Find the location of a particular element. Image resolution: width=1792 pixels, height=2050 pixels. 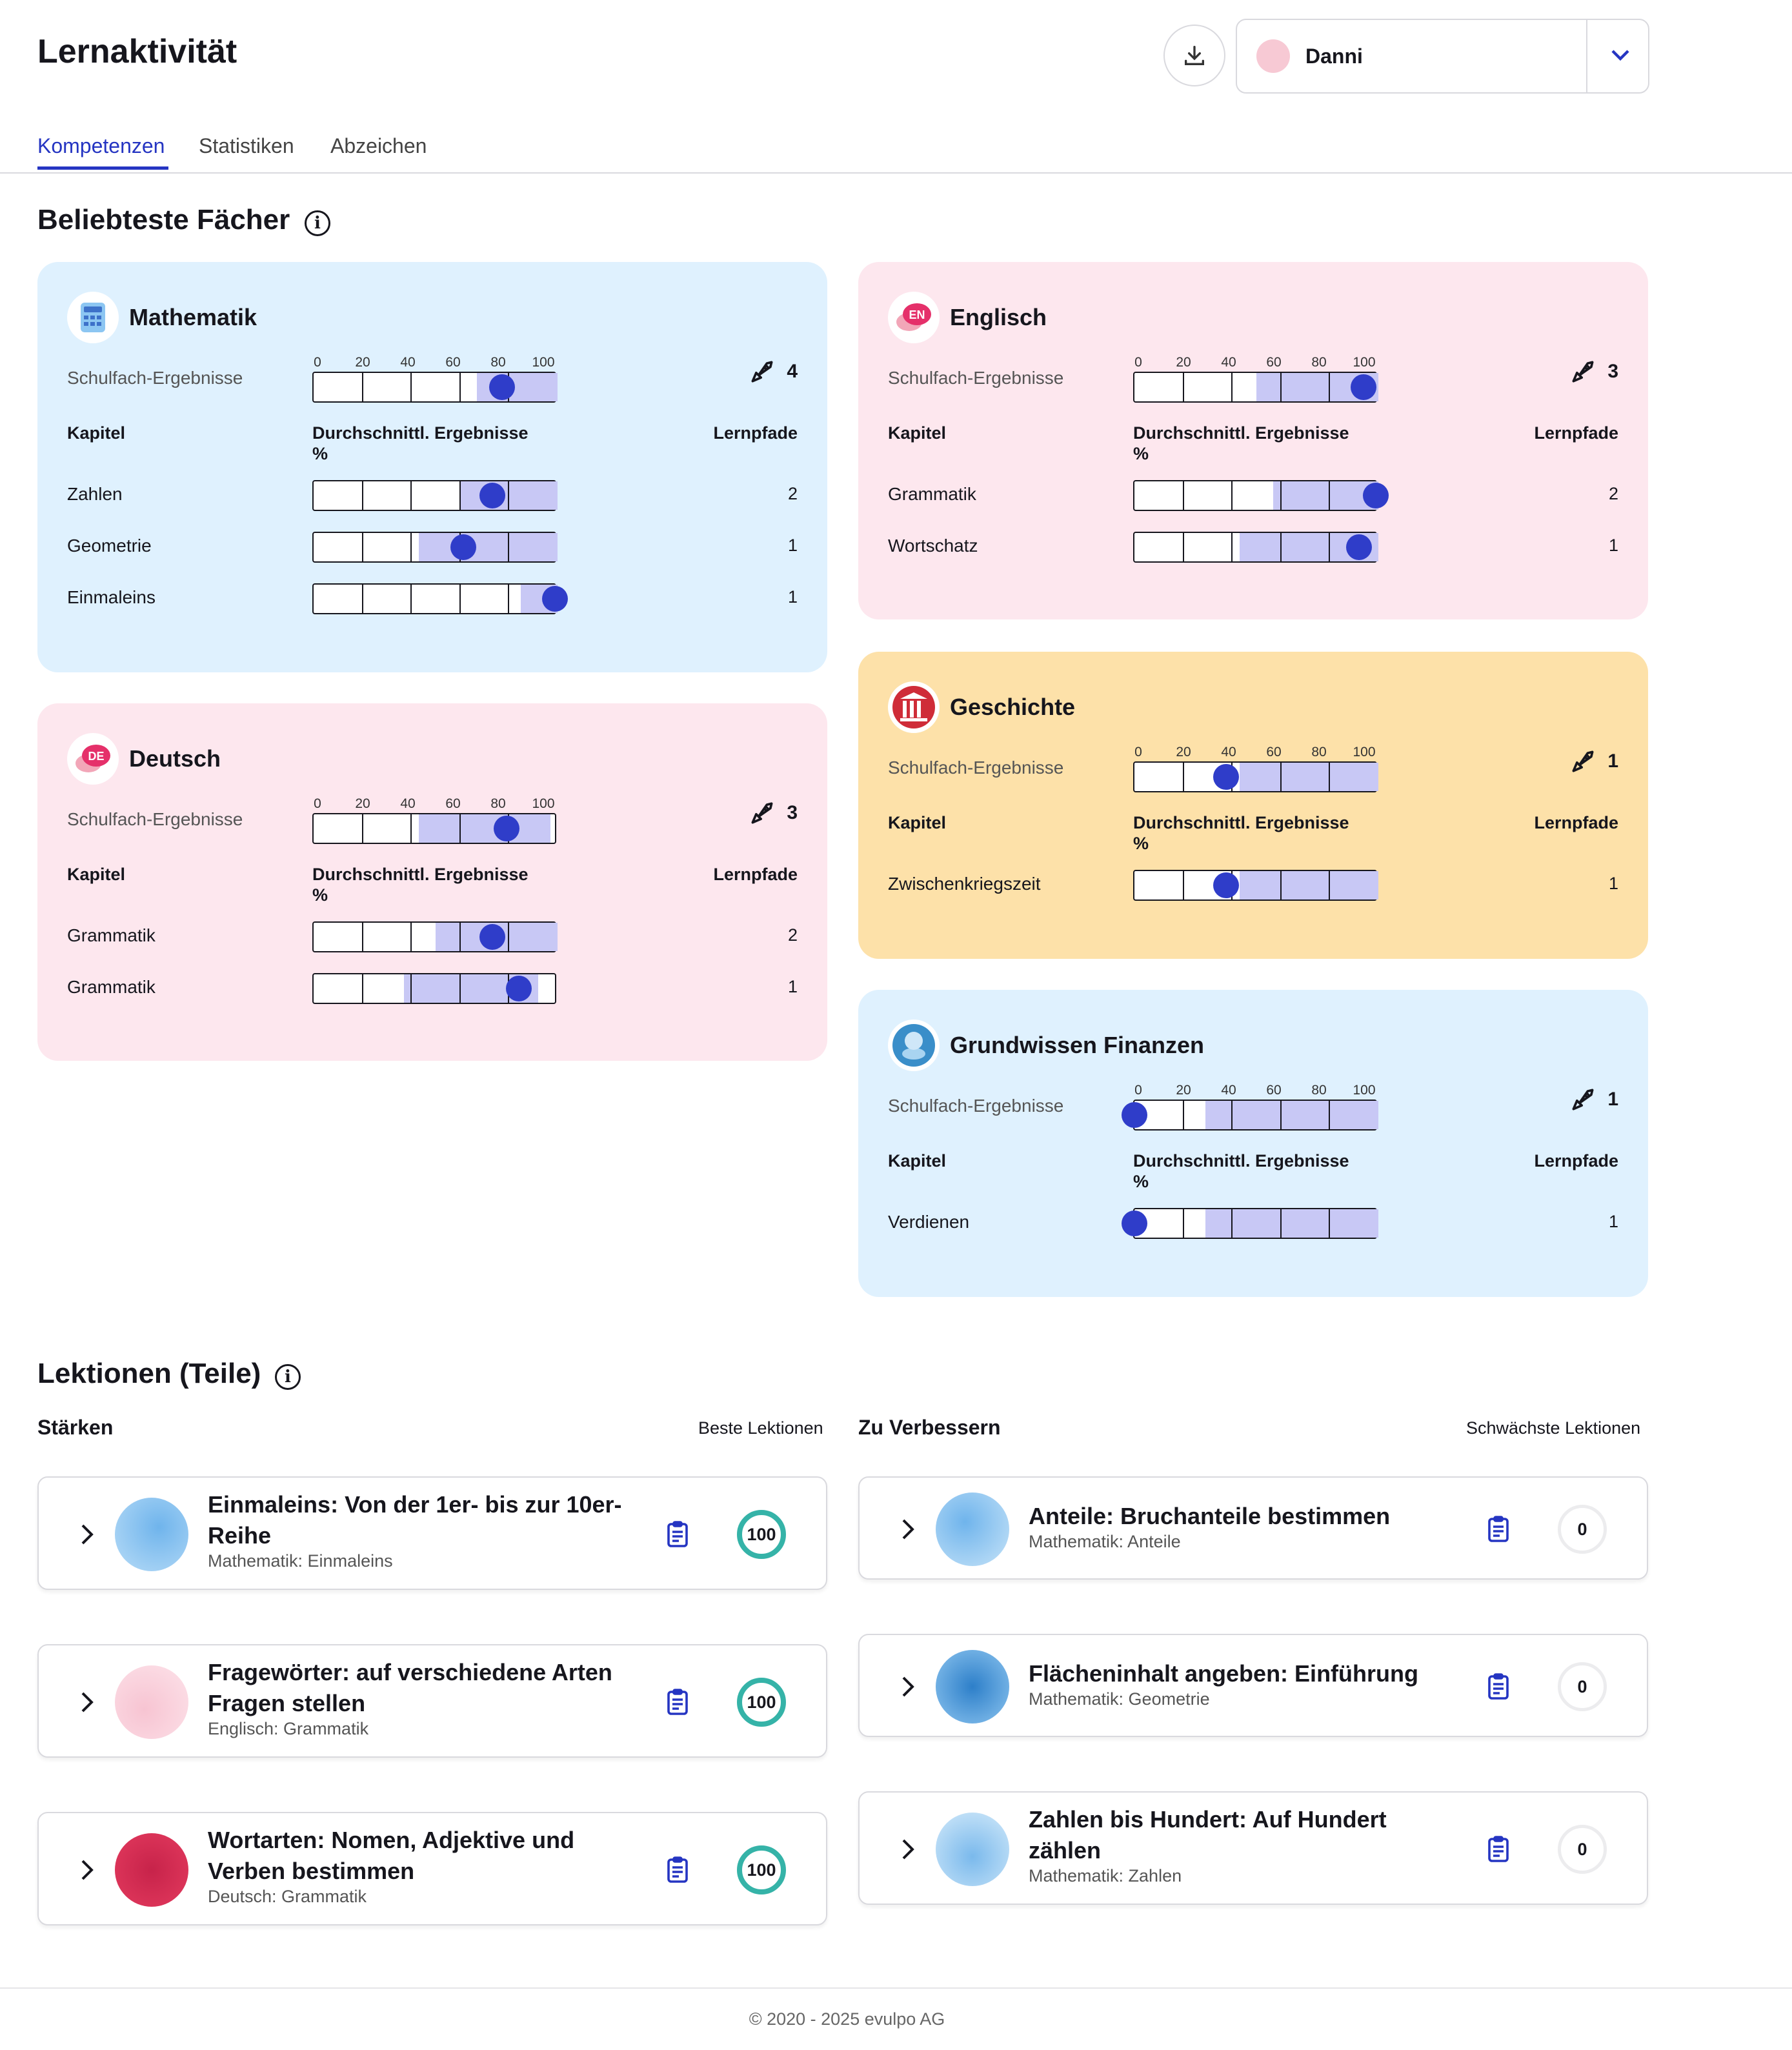

svg-text: EN is located at coordinates (917, 314).